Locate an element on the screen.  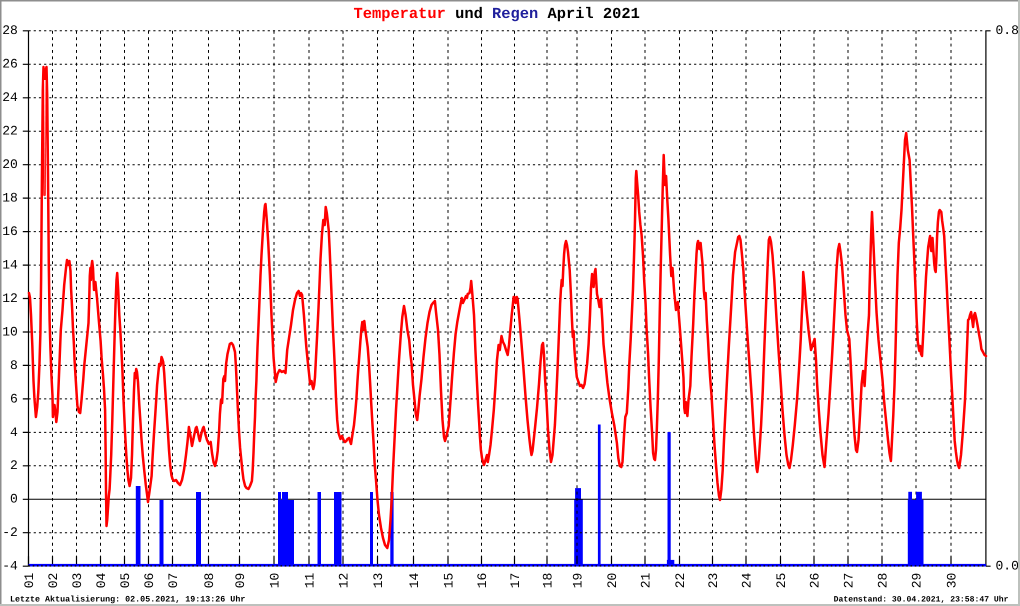
svg-text: 0.8 is located at coordinates (1007, 30).